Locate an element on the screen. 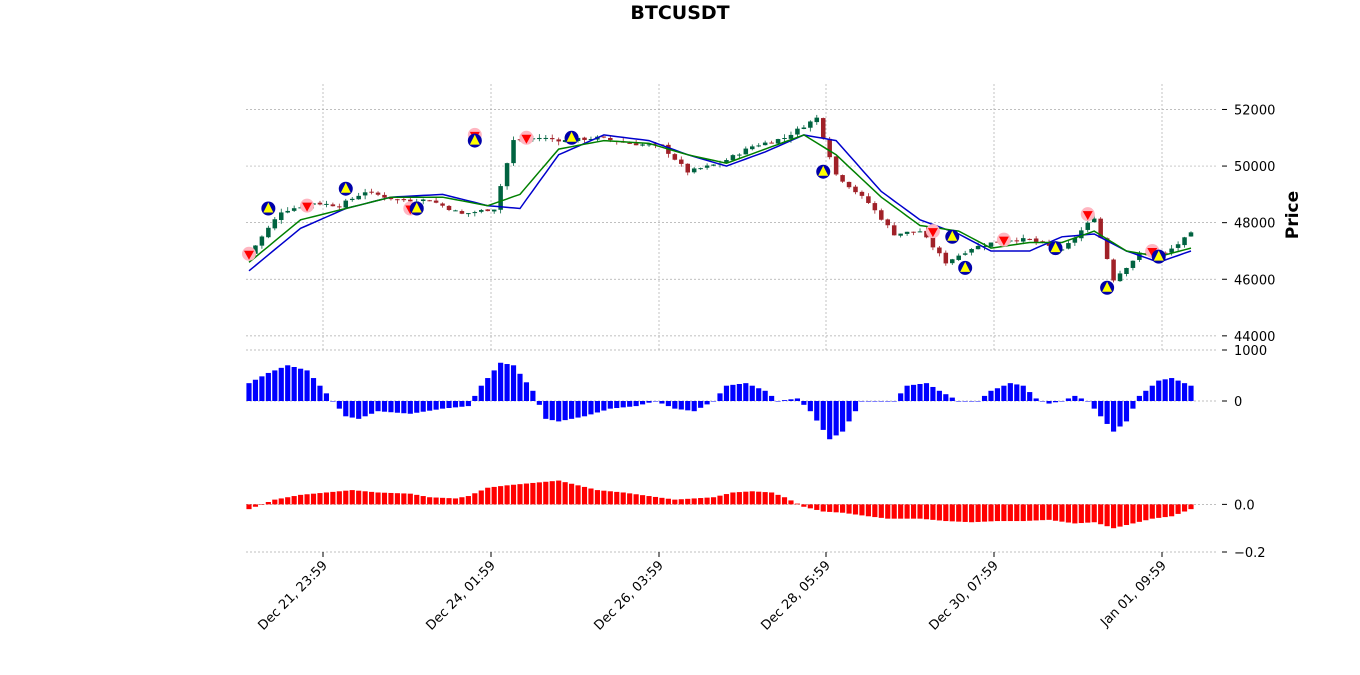 Image resolution: width=1360 pixels, height=675 pixels. x-tick-label: Dec 28, 05:59 is located at coordinates (795, 595).